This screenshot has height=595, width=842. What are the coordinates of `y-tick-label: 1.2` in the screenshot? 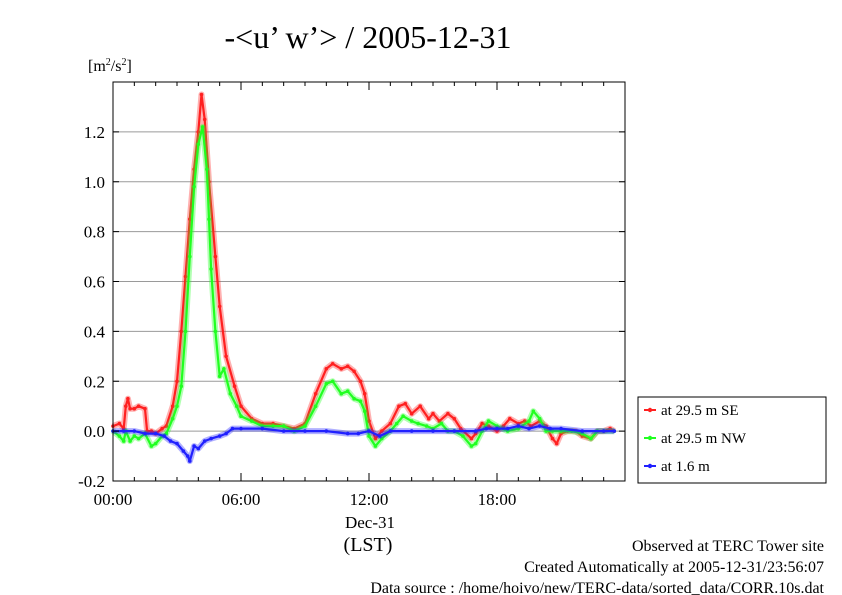 It's located at (94, 132).